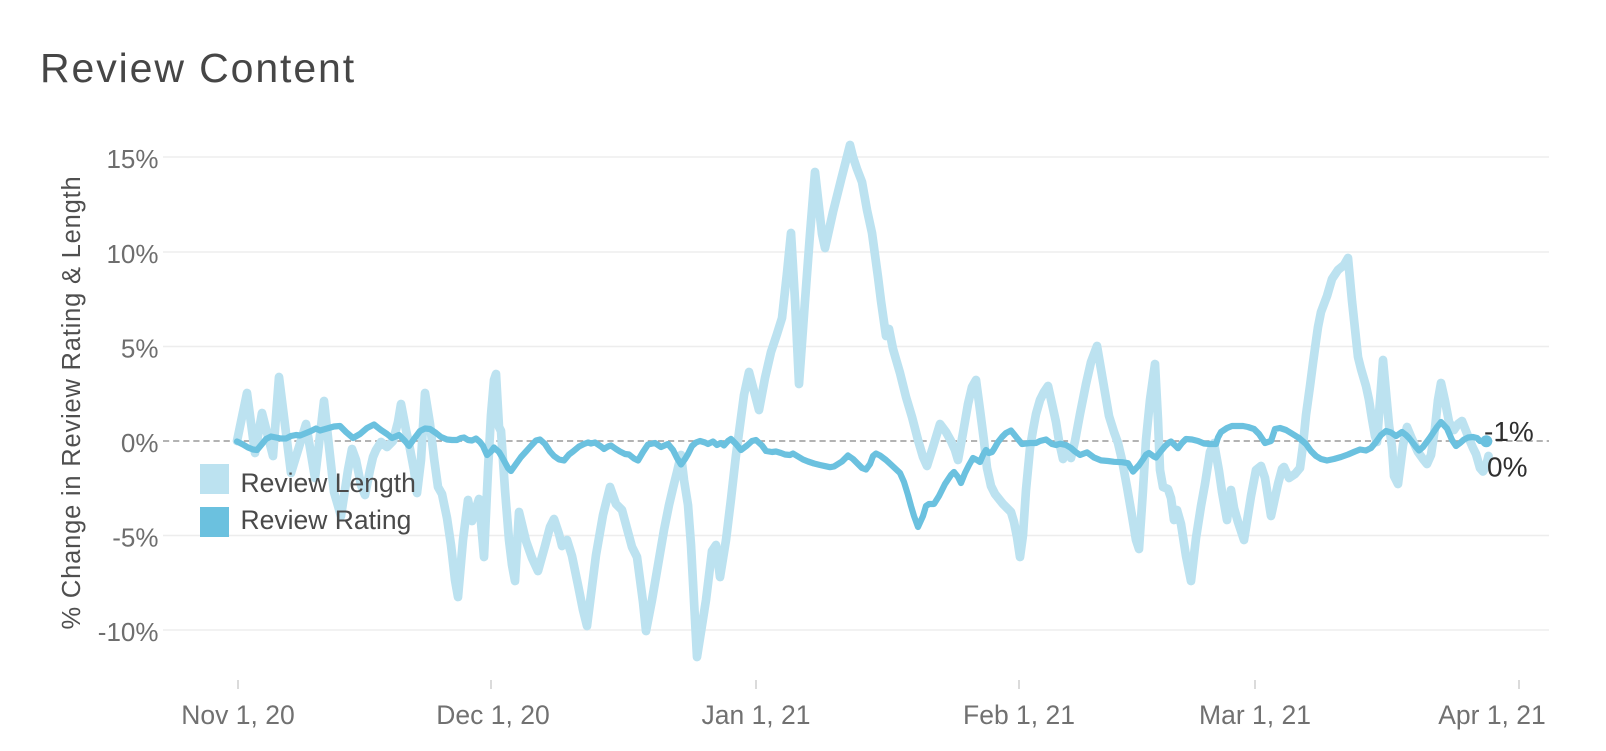  I want to click on svg-text: 5%, so click(140, 349).